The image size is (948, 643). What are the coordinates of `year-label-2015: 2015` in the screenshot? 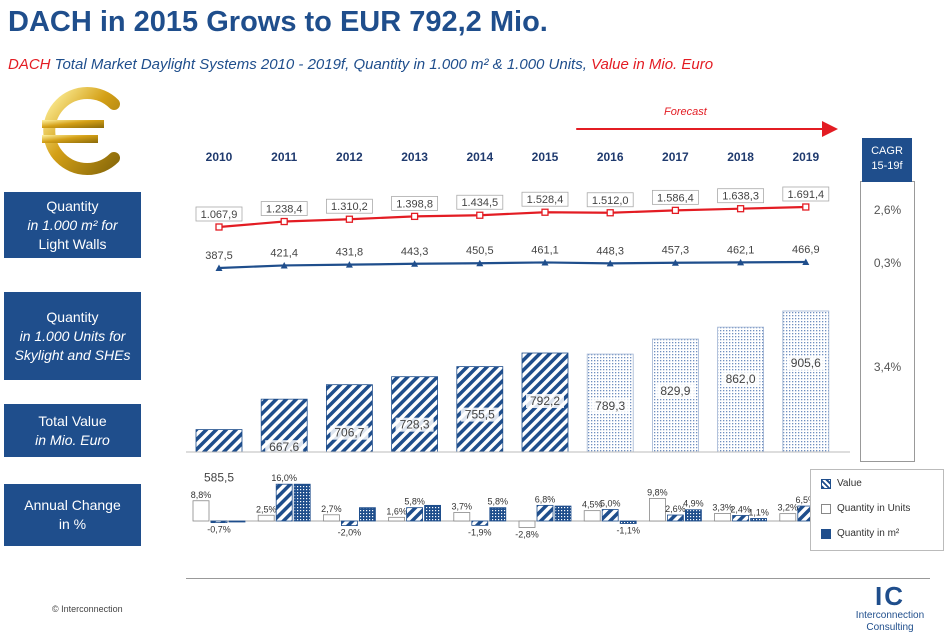 It's located at (545, 157).